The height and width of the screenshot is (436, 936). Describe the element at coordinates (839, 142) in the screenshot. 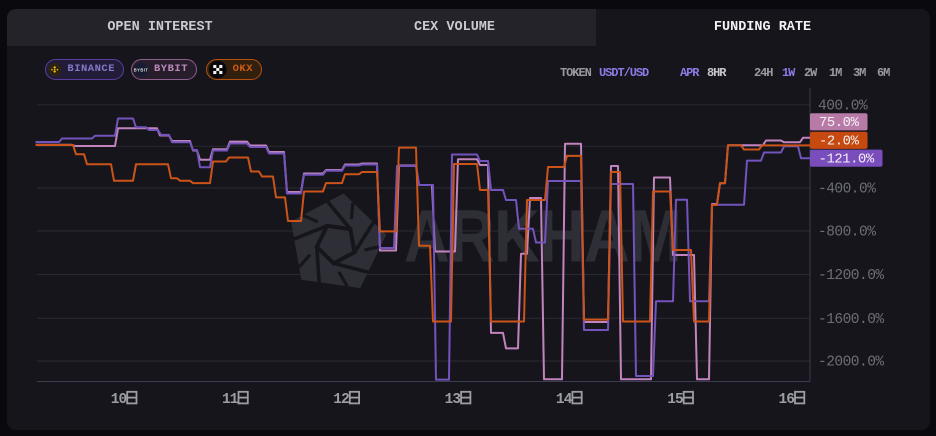

I see `svg-text: -2.0%` at that location.